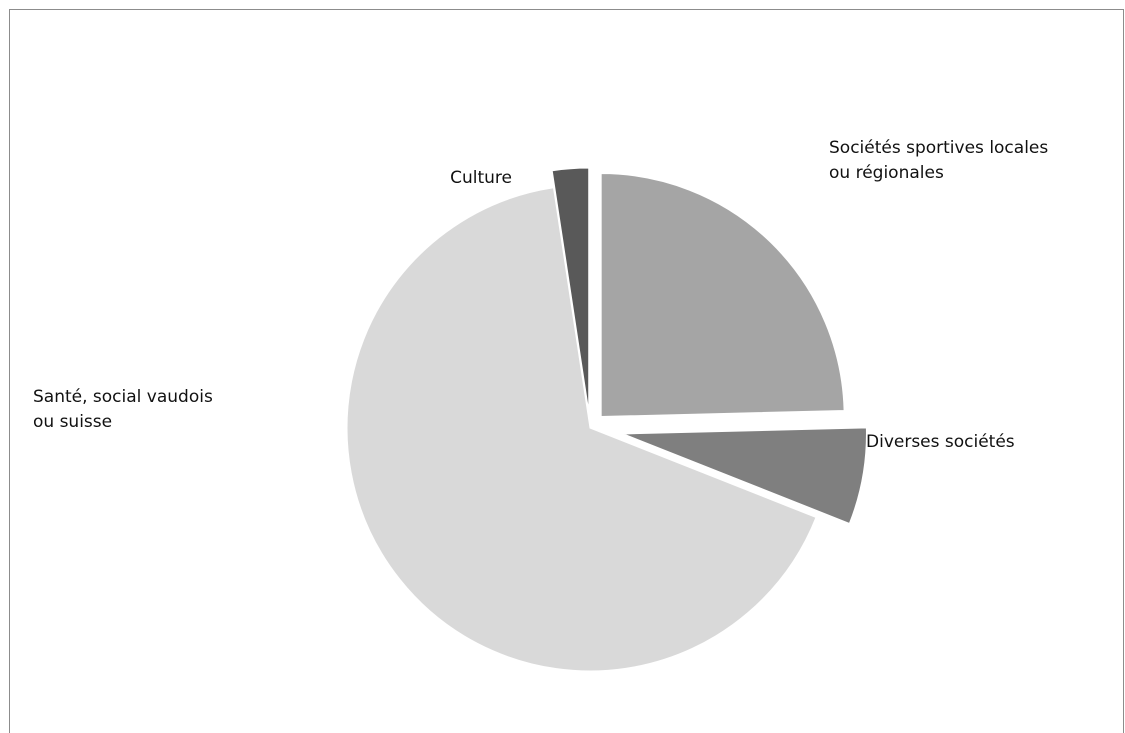  I want to click on slice-label-line: Santé, social vaudois, so click(123, 397).